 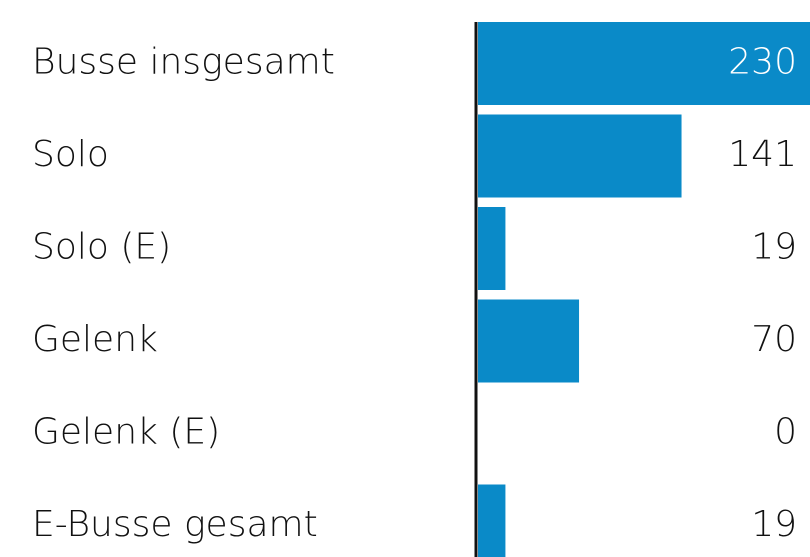 What do you see at coordinates (126, 432) in the screenshot?
I see `category-label: Gelenk (E)` at bounding box center [126, 432].